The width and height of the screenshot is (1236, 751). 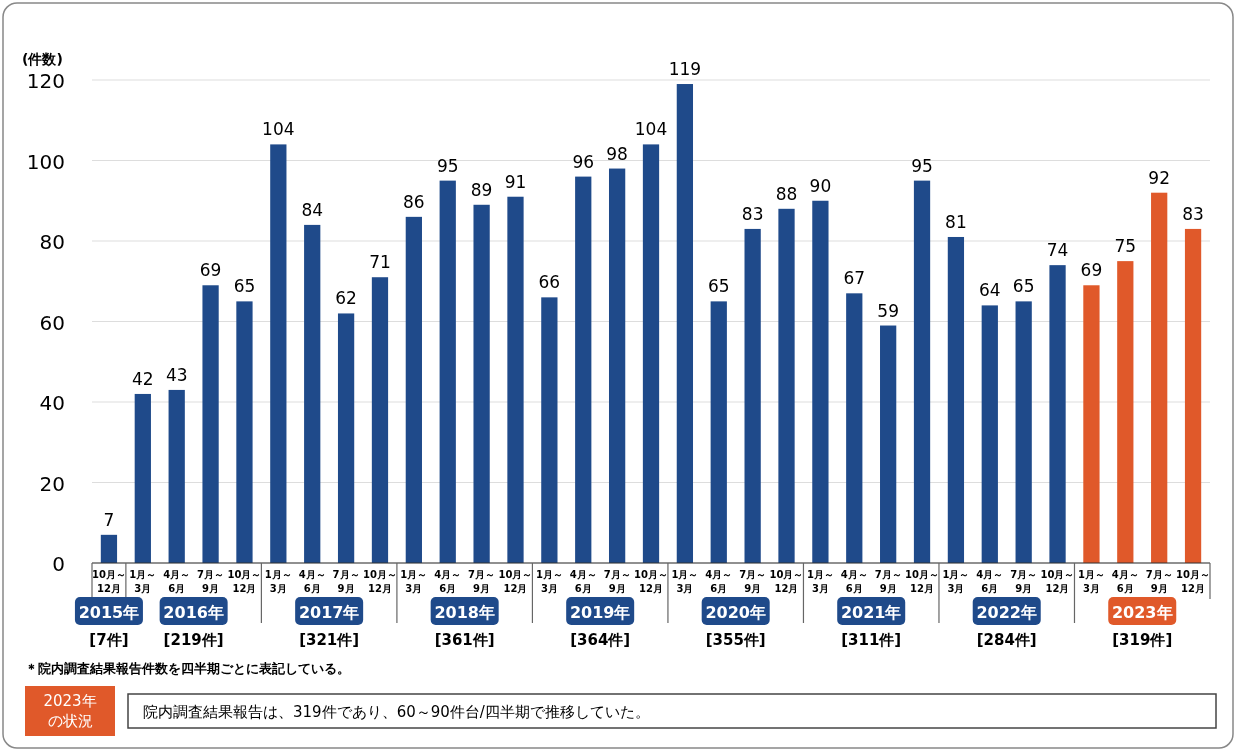 I want to click on y-tick-label: 0, so click(x=58, y=564).